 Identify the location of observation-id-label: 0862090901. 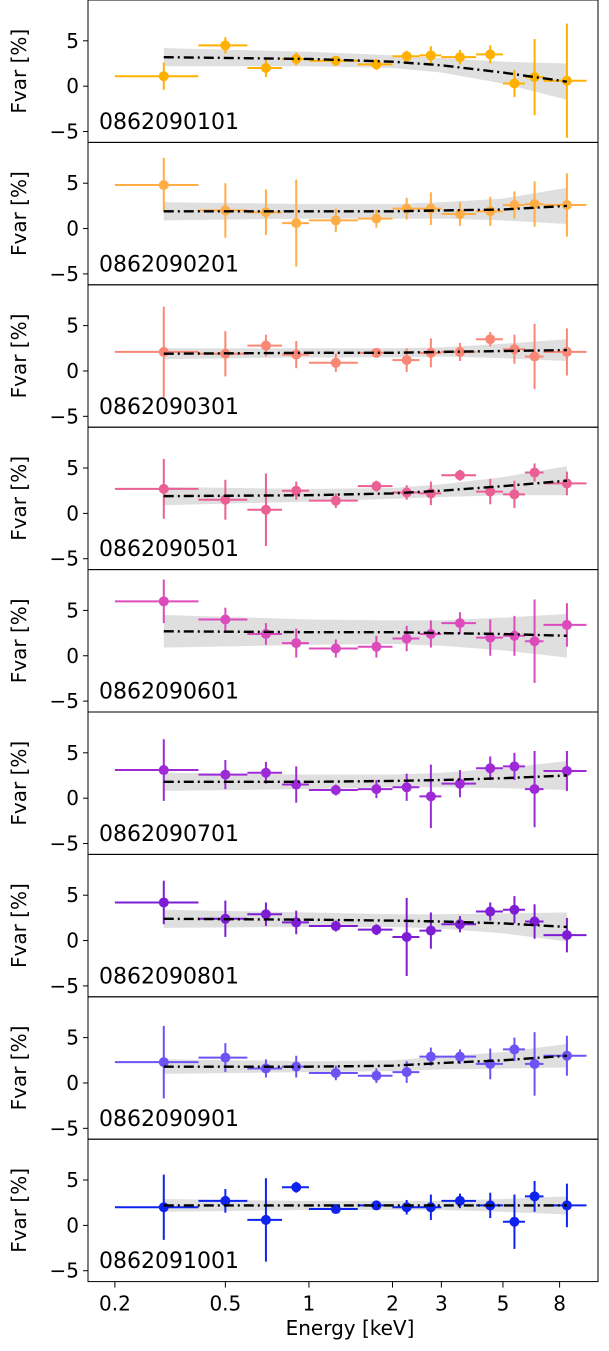
(169, 1119).